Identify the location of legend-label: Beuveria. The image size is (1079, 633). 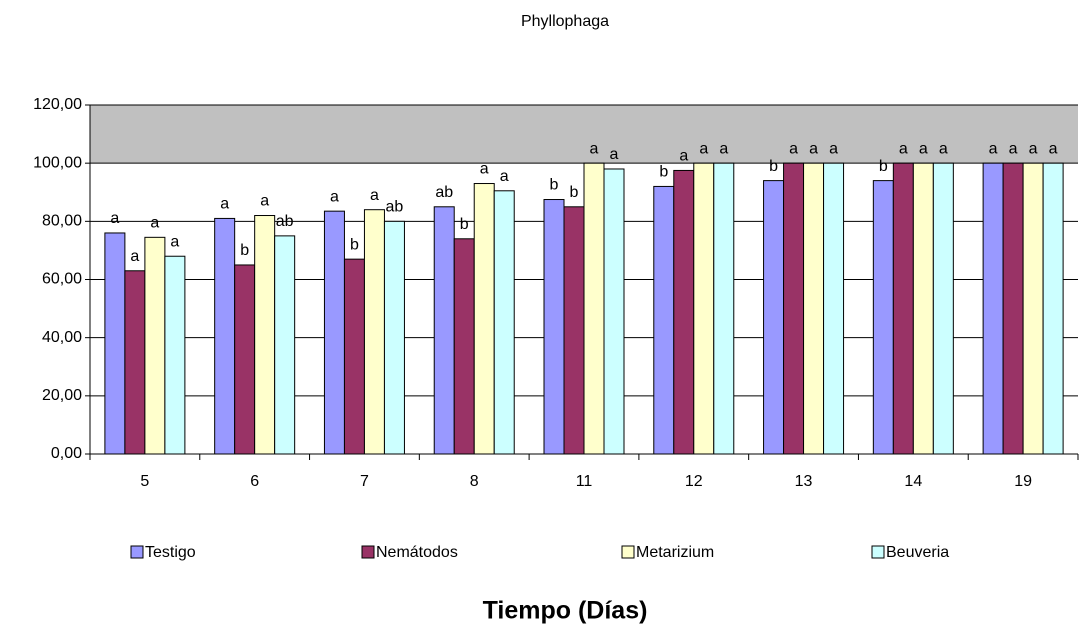
(917, 552).